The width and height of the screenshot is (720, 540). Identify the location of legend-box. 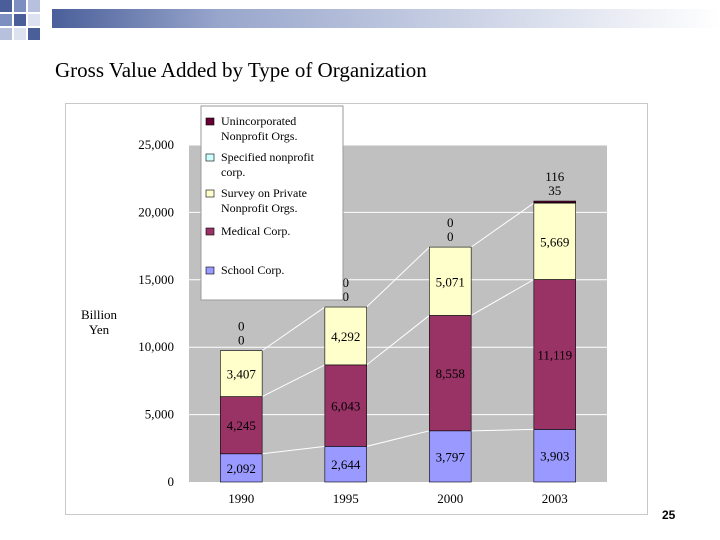
(272, 203).